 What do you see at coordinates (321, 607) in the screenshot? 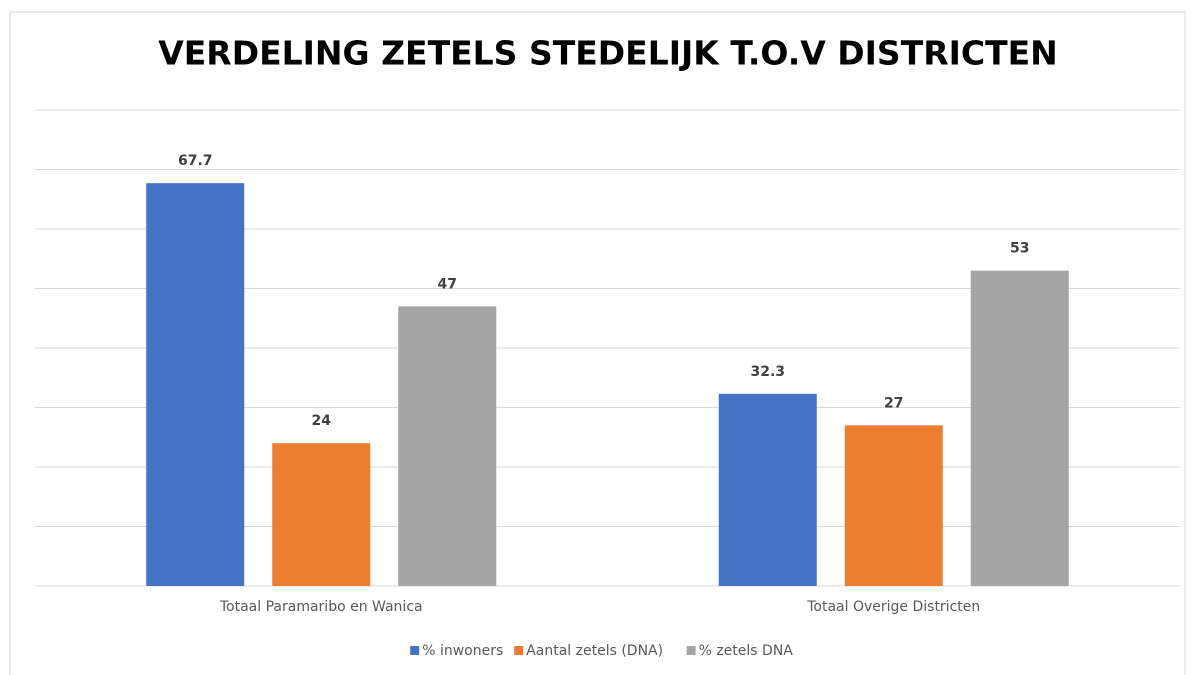
I see `x-tick-label: Totaal Paramaribo en Wanica` at bounding box center [321, 607].